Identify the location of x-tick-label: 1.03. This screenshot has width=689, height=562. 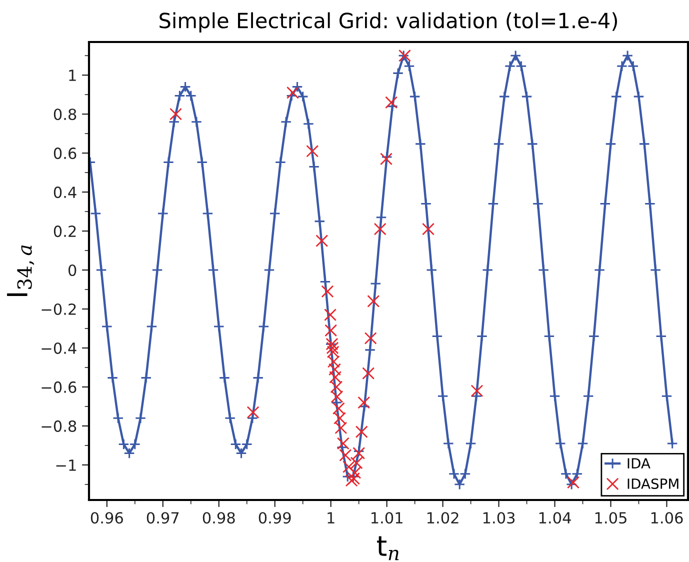
(499, 518).